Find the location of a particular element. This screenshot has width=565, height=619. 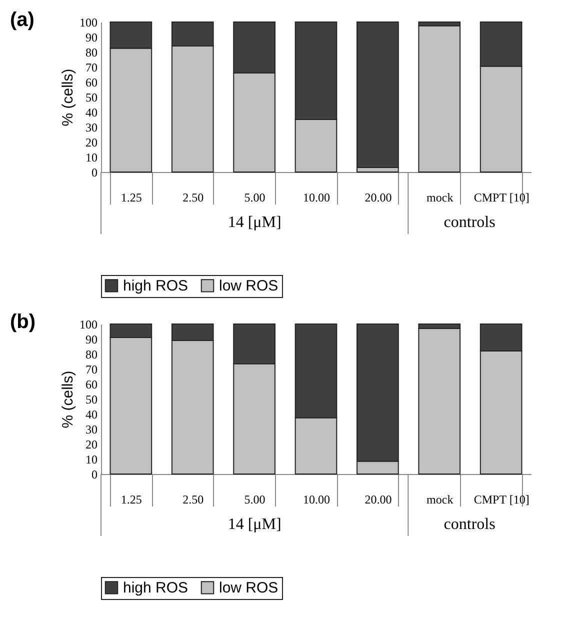

chart-title: (b) is located at coordinates (23, 322).